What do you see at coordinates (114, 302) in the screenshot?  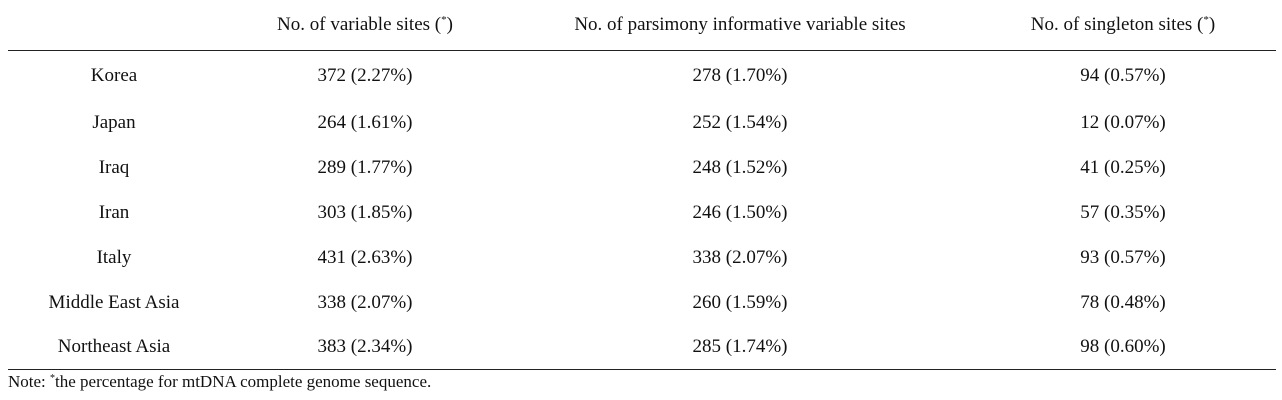 I see `cell-region: Middle East Asia` at bounding box center [114, 302].